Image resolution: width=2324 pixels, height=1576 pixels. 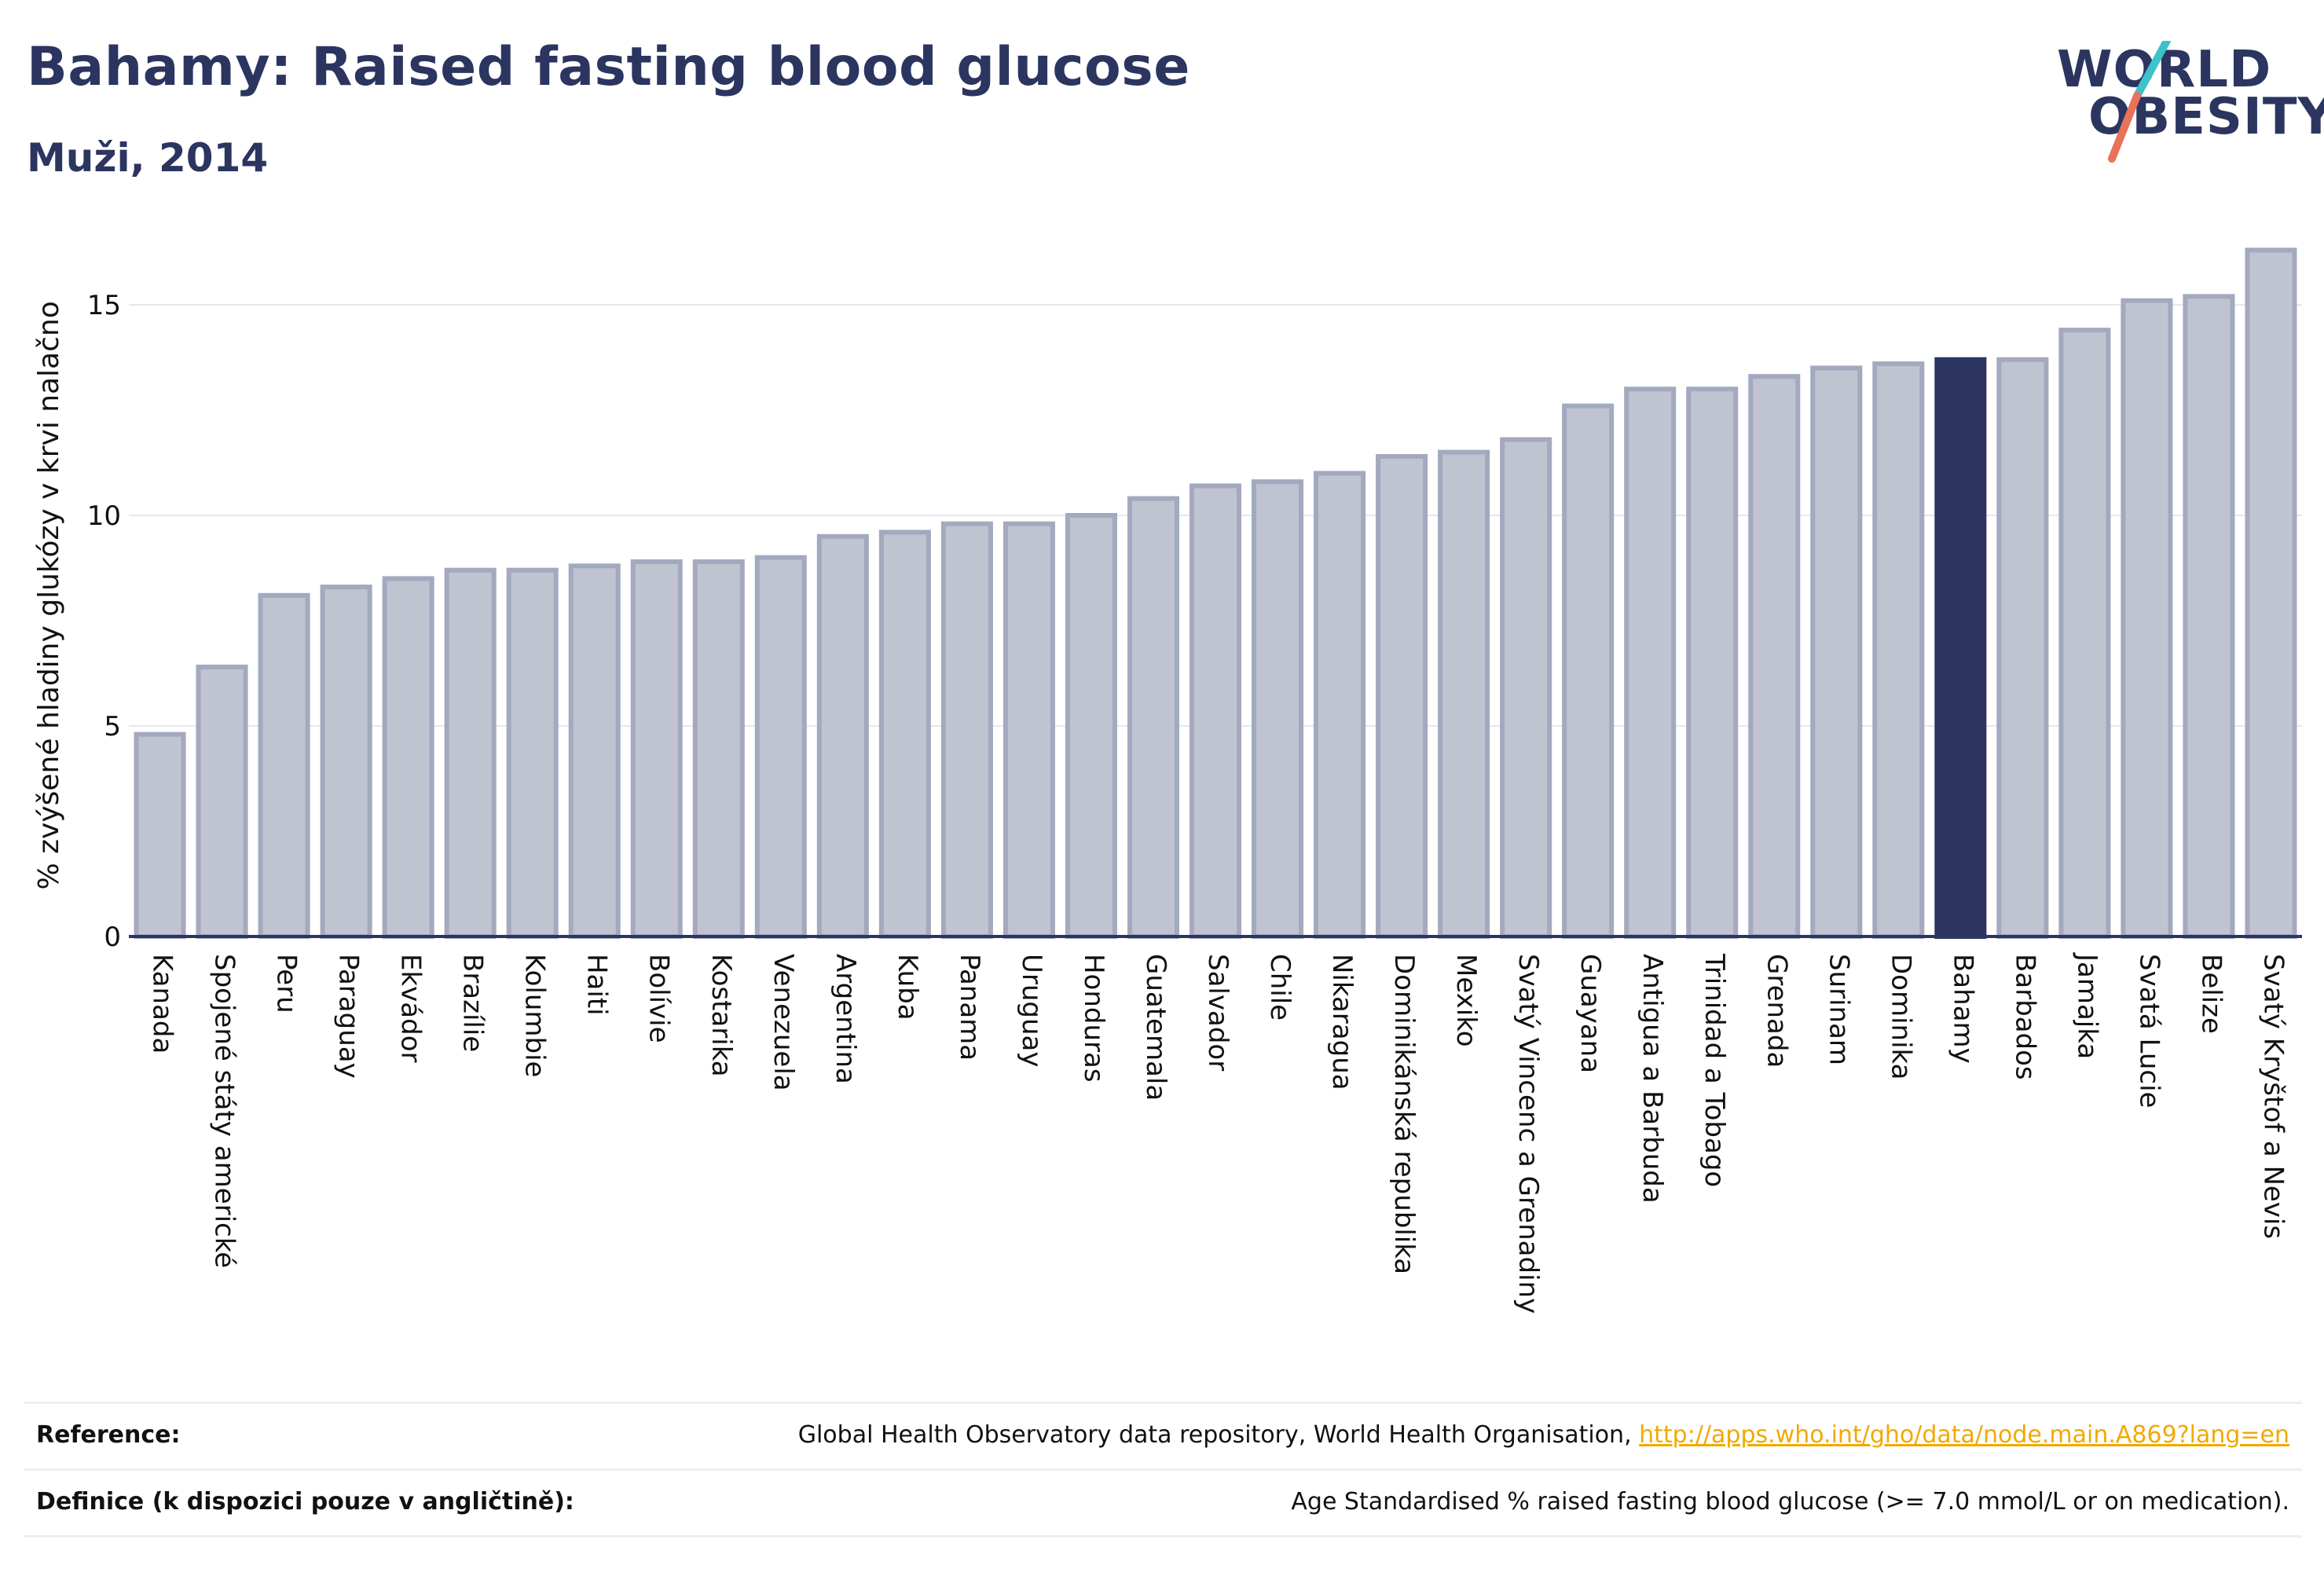 I want to click on x-tick-label: Dominika, so click(x=1900, y=1016).